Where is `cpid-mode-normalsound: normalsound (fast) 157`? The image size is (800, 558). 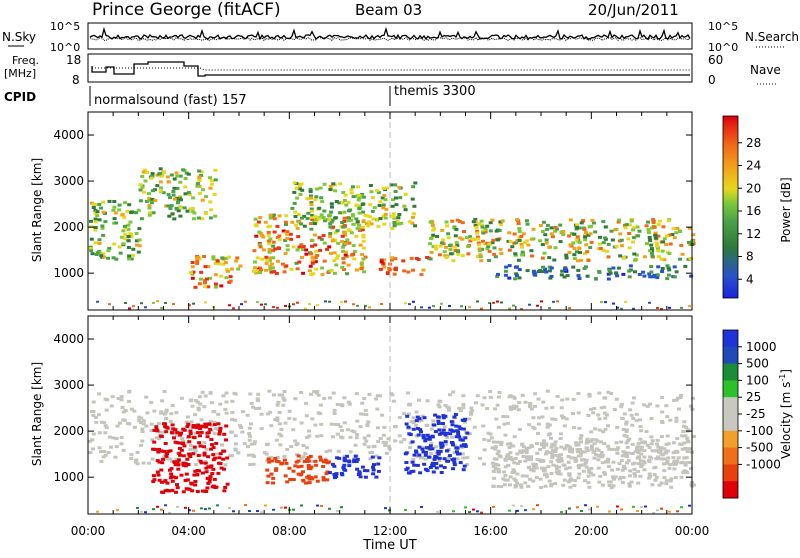 cpid-mode-normalsound: normalsound (fast) 157 is located at coordinates (170, 100).